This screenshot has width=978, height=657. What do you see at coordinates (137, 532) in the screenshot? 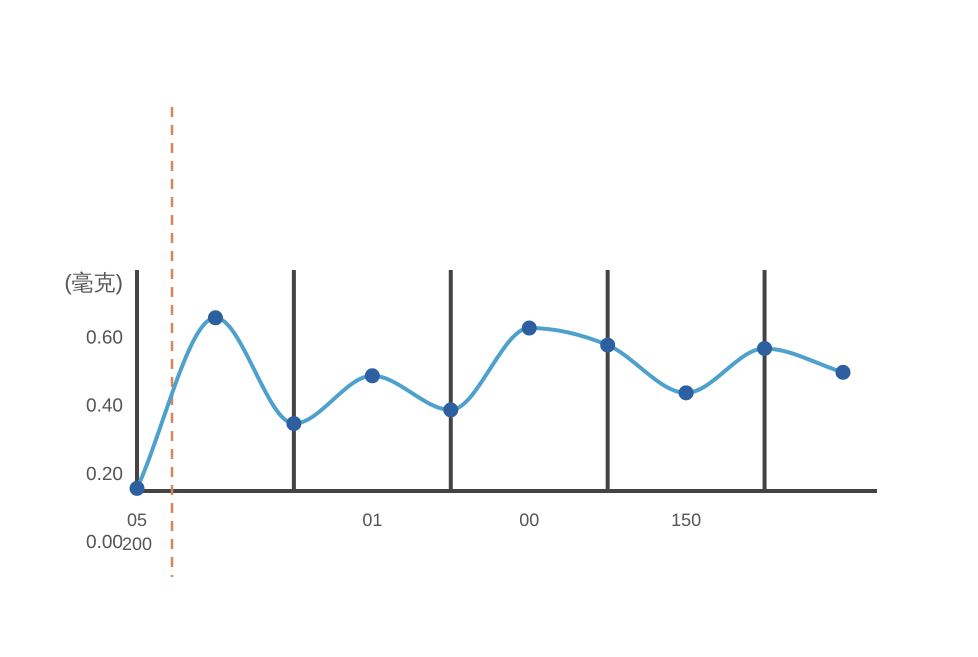
I see `x-tick-label: 05 200` at bounding box center [137, 532].